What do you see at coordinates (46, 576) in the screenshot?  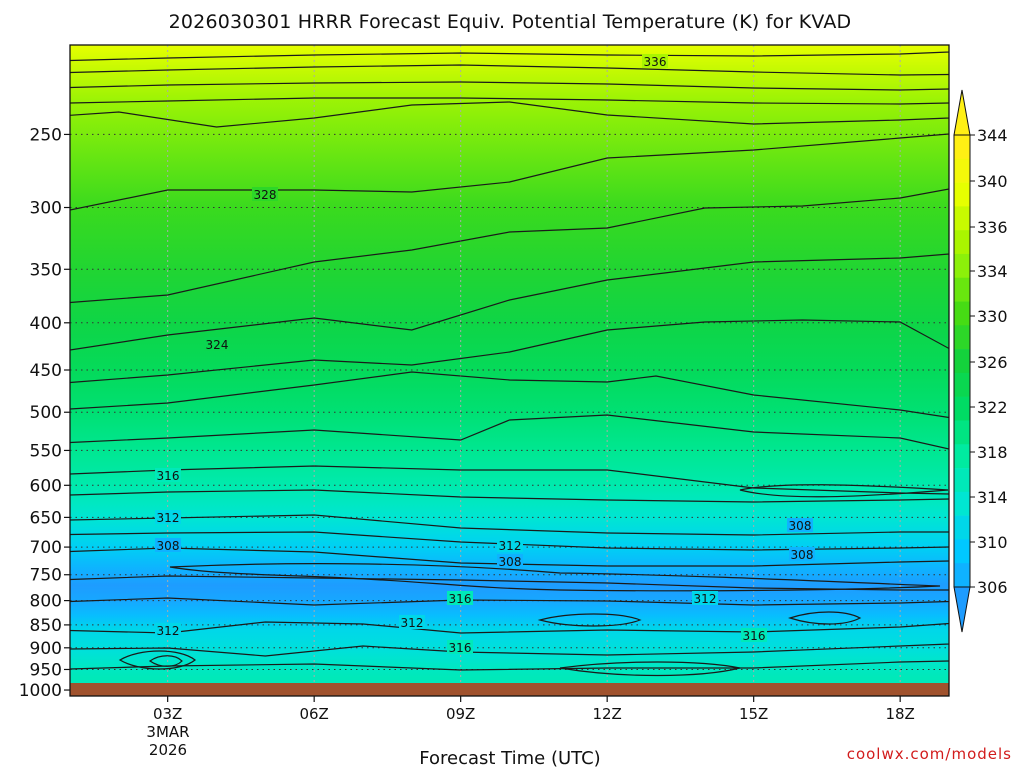 I see `y-tick-label: 750` at bounding box center [46, 576].